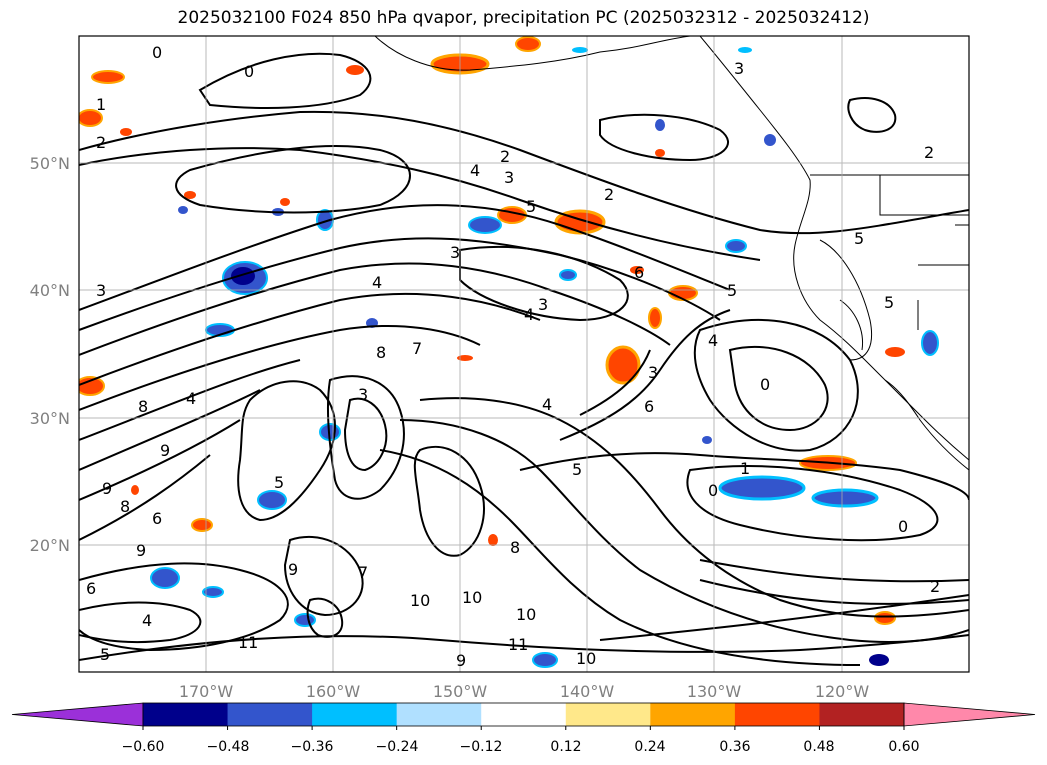 The image size is (1047, 765). Describe the element at coordinates (77, 714) in the screenshot. I see `colorbar-extend-low` at that location.